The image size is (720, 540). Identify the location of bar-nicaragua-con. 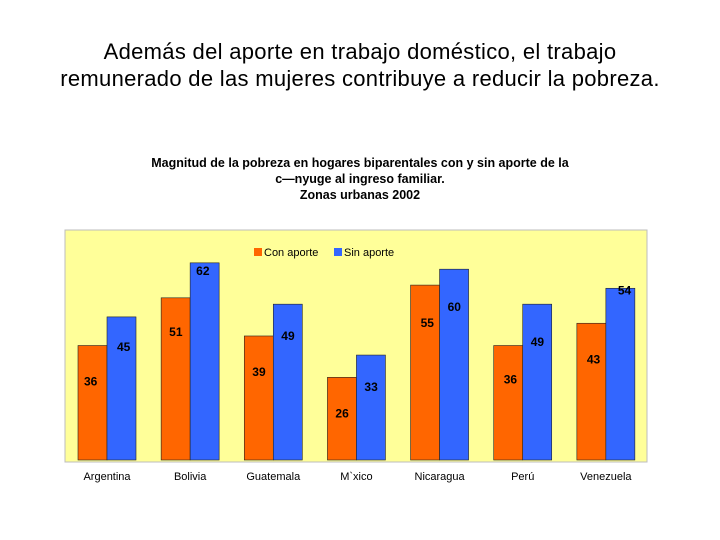
(425, 372).